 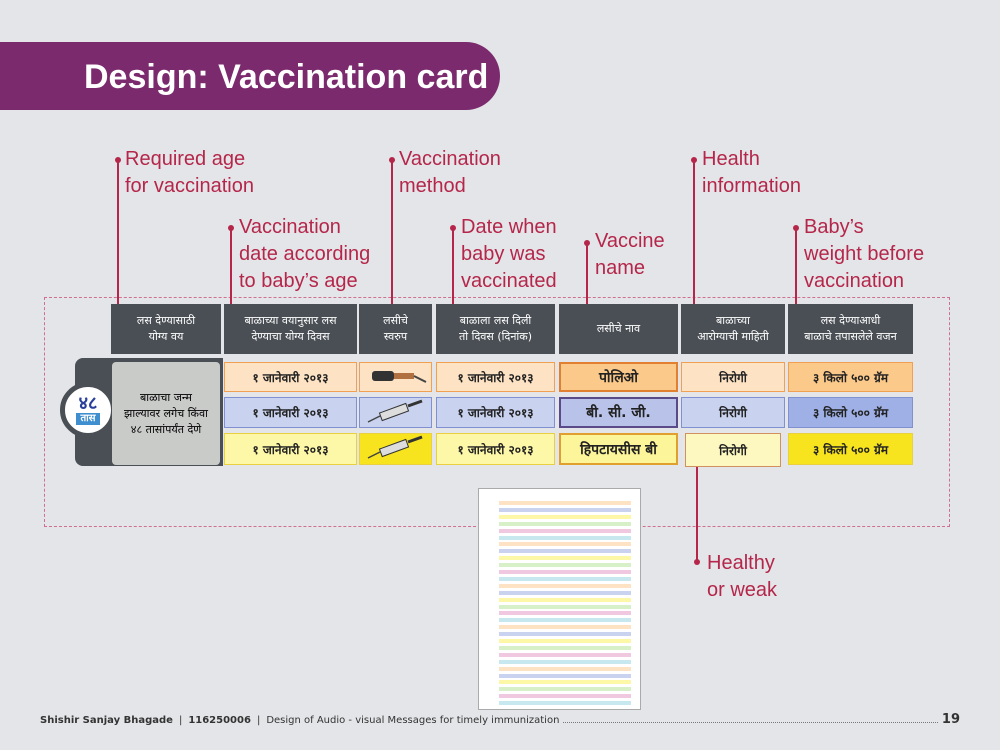 What do you see at coordinates (88, 403) in the screenshot?
I see `badge-number: ४८` at bounding box center [88, 403].